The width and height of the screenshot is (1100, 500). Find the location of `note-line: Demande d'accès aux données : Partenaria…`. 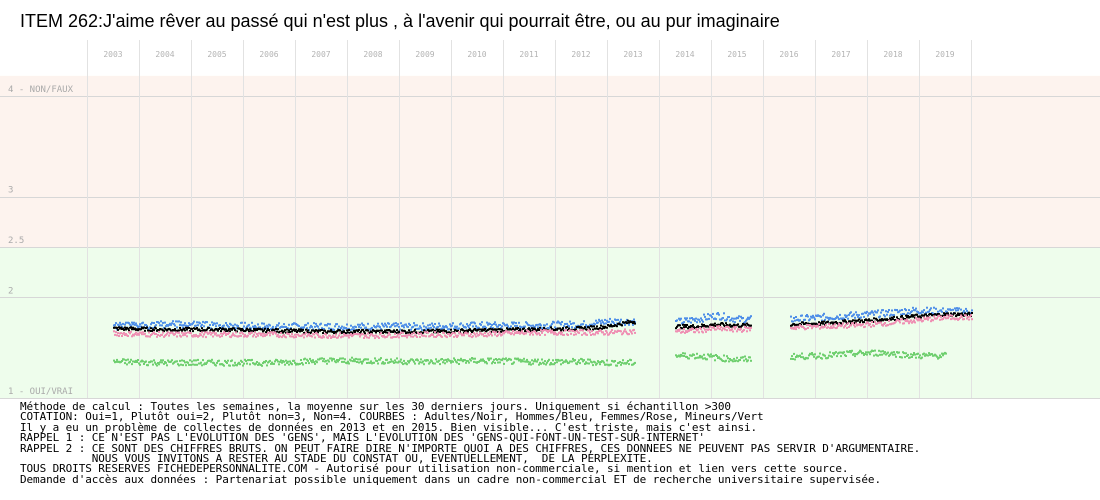

note-line: Demande d'accès aux données : Partenaria… is located at coordinates (450, 479).